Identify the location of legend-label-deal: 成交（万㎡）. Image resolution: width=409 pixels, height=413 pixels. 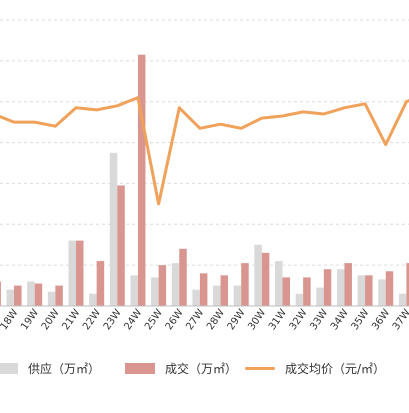
(201, 368).